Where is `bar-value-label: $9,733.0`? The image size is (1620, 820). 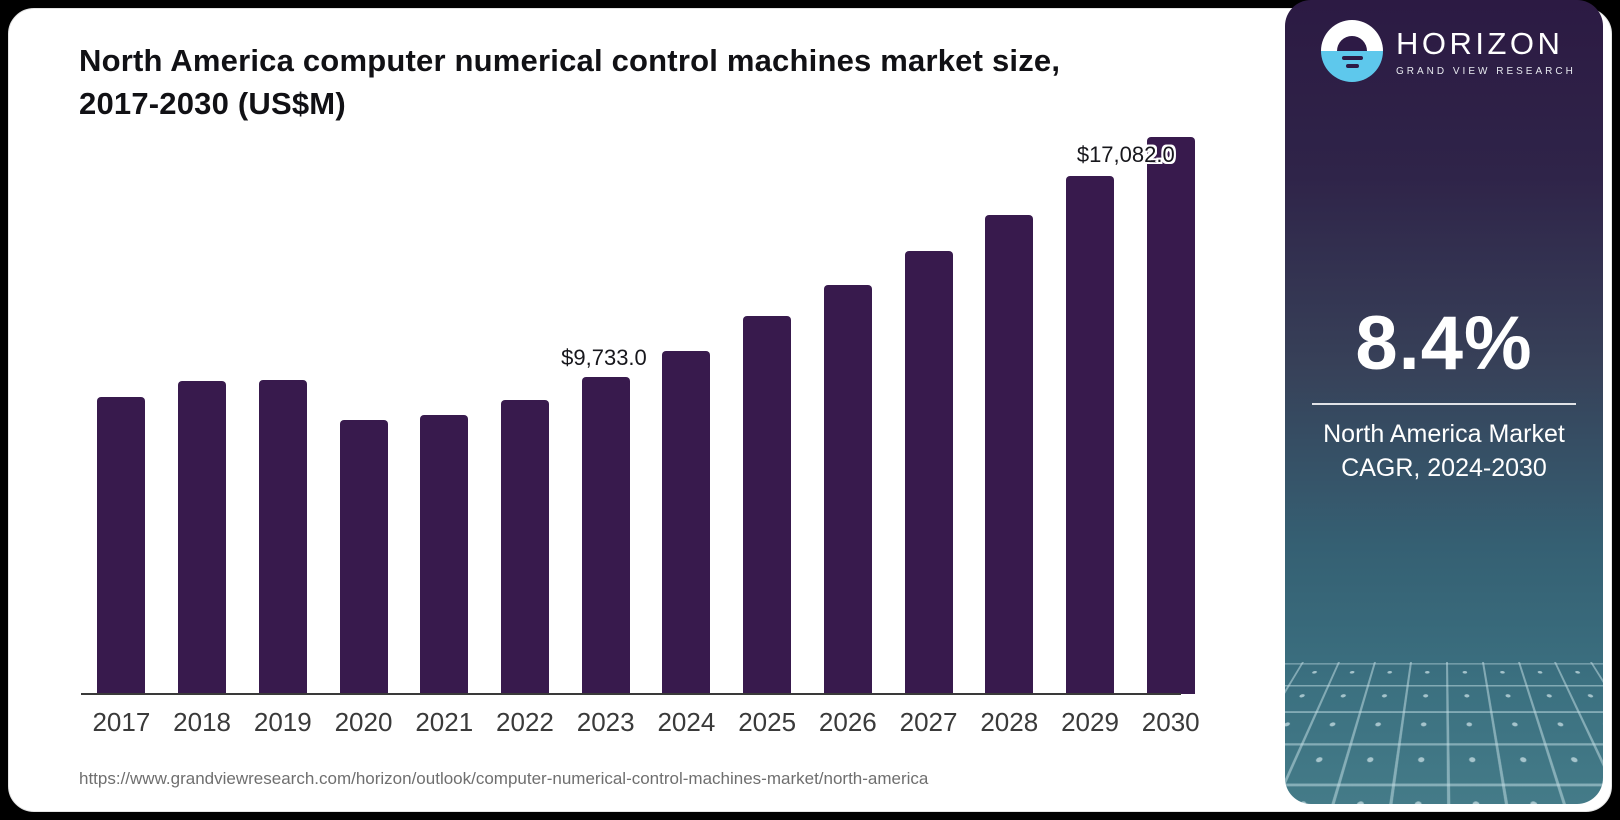
bar-value-label: $9,733.0 is located at coordinates (604, 357).